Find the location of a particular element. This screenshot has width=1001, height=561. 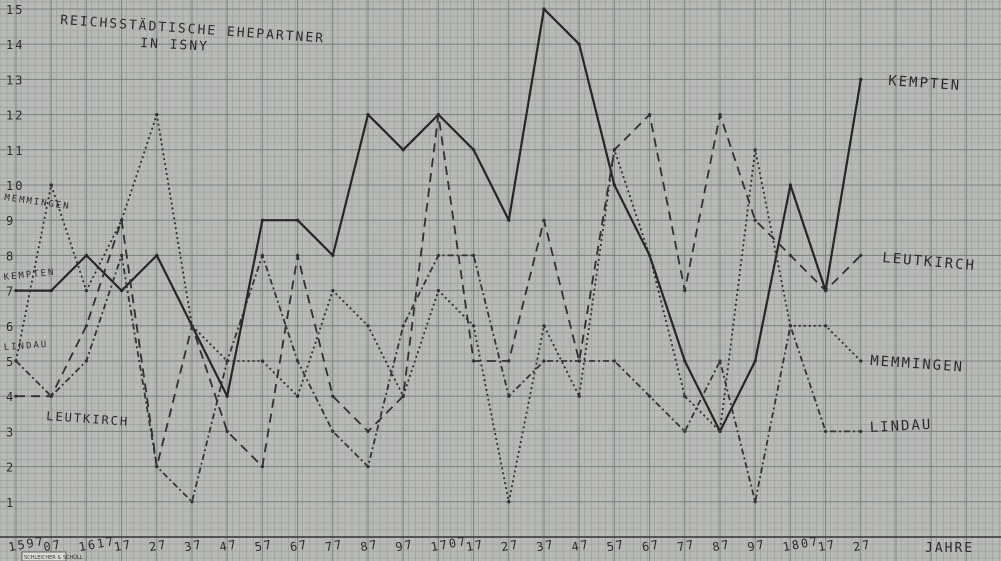

y-tick-label: 2 is located at coordinates (10, 468).